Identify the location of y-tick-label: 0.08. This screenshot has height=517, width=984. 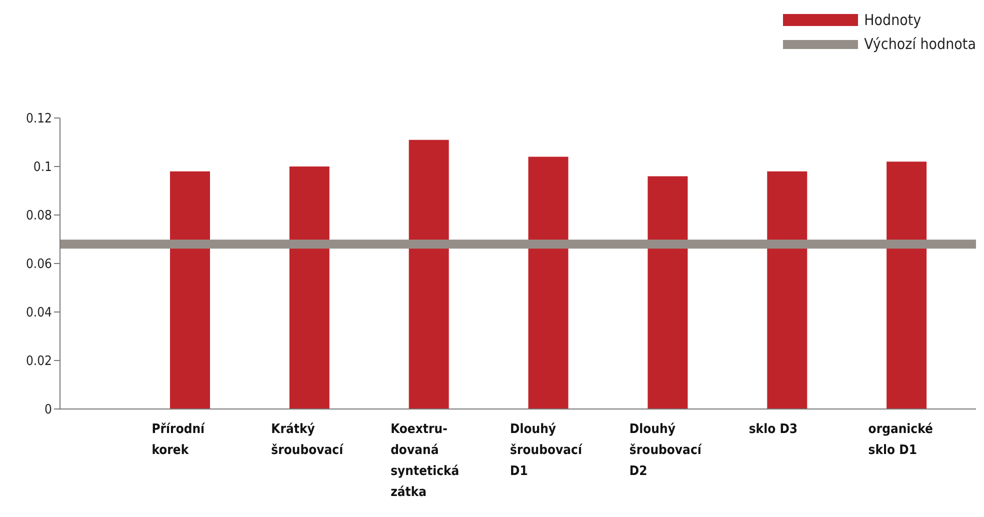
(39, 216).